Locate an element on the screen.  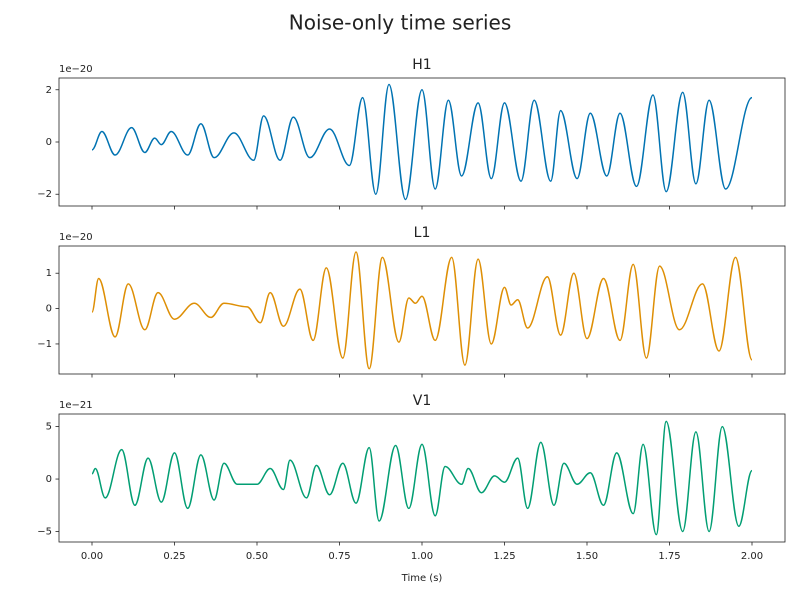
subplot-title: H1 is located at coordinates (421, 65).